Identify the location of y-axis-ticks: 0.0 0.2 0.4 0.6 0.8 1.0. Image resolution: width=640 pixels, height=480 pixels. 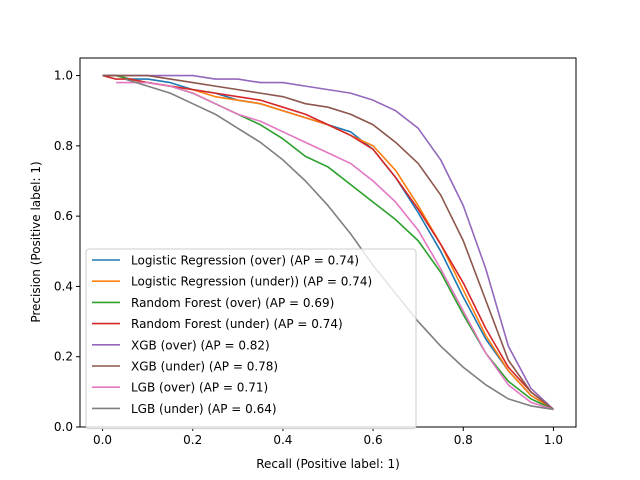
(67, 251).